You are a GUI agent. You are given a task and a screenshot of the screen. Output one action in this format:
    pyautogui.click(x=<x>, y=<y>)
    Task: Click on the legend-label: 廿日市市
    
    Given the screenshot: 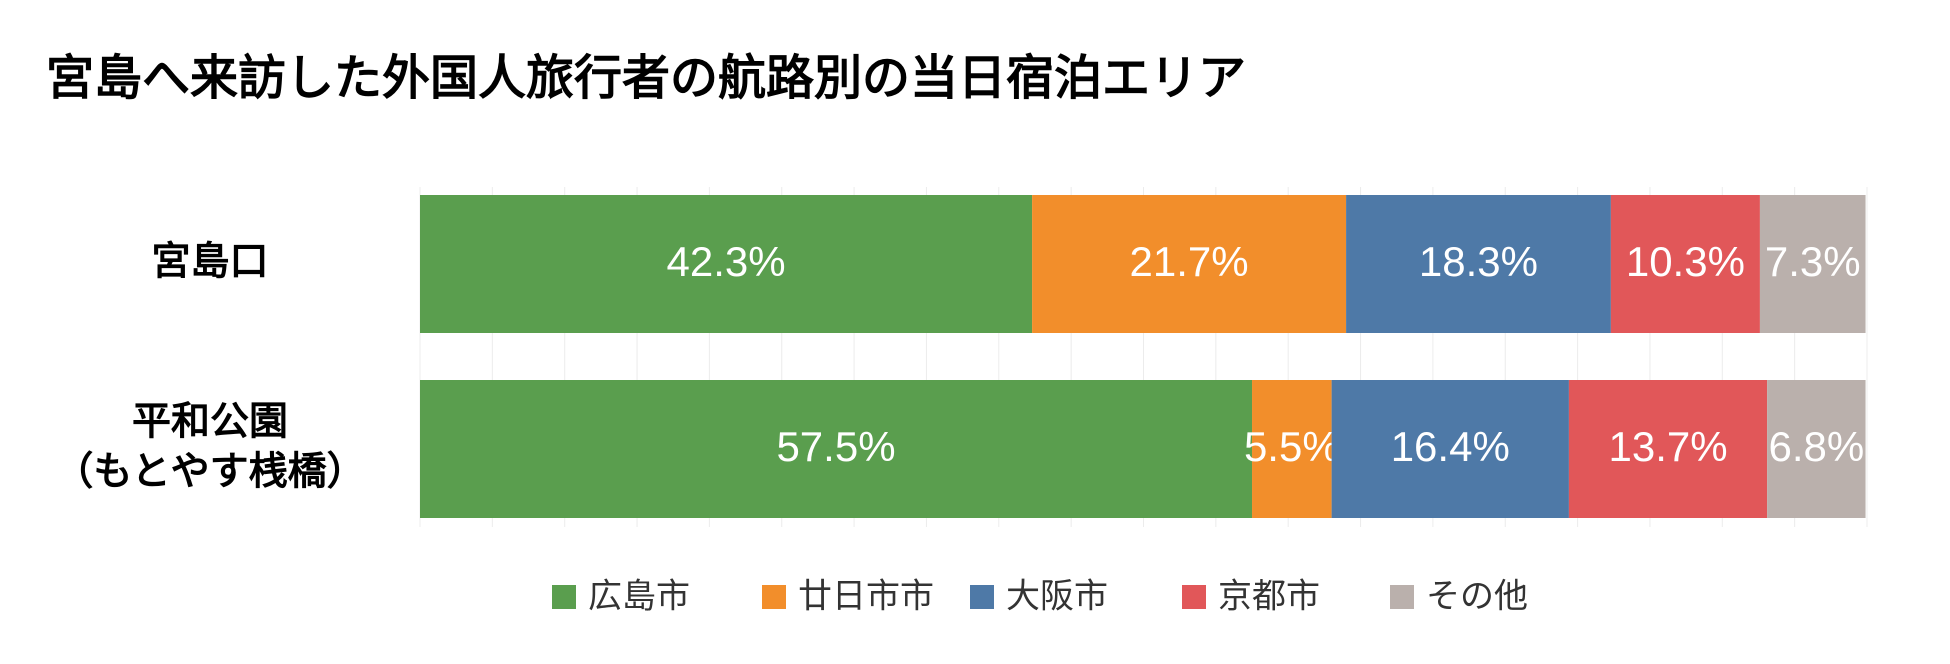 What is the action you would take?
    pyautogui.click(x=866, y=597)
    